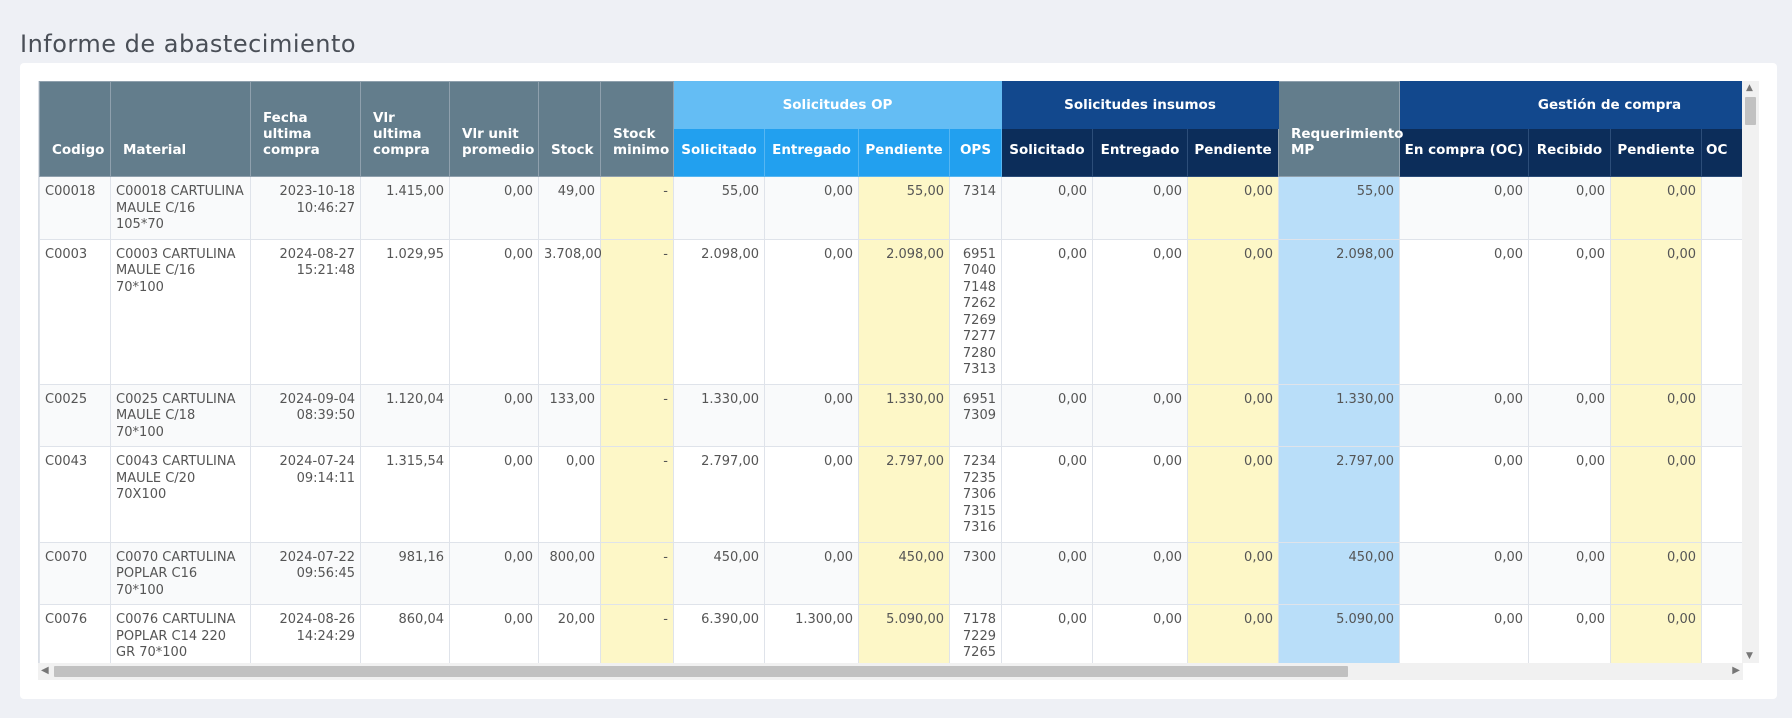 The height and width of the screenshot is (718, 1792). Describe the element at coordinates (75, 633) in the screenshot. I see `cell-codigo: C0076` at that location.